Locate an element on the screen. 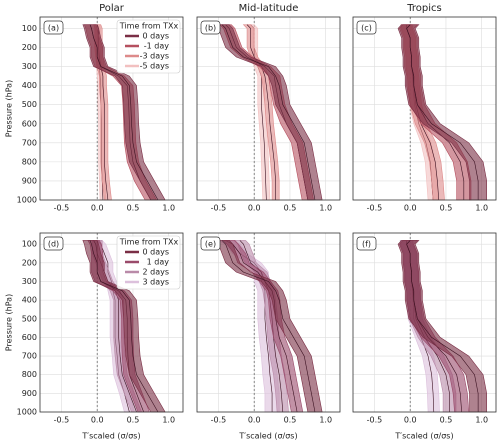 The image size is (500, 446). panel: -0.5 0.0 0.5 1.0 (e) T′scaled (σ/σs) is located at coordinates (268, 336).